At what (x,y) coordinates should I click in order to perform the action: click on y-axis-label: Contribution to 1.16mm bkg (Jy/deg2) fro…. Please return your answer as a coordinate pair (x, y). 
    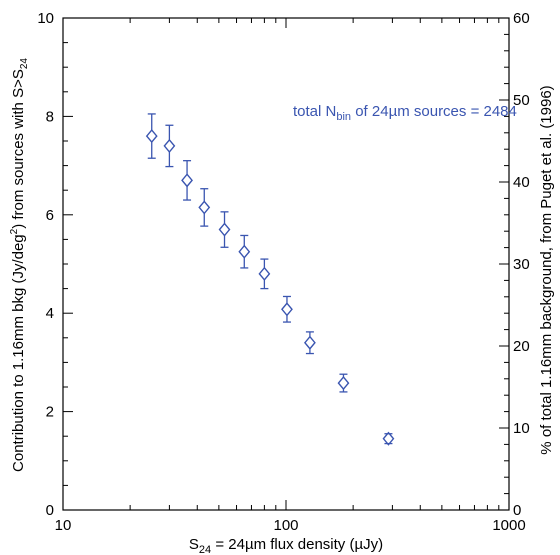
    Looking at the image, I should click on (19, 265).